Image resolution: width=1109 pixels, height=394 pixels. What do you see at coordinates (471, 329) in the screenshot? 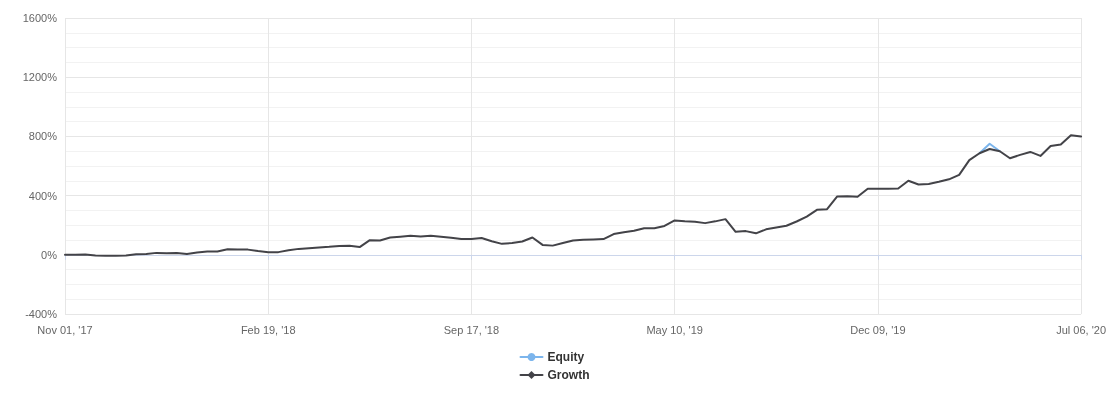
I see `x-tick-label: Sep 17, '18` at bounding box center [471, 329].